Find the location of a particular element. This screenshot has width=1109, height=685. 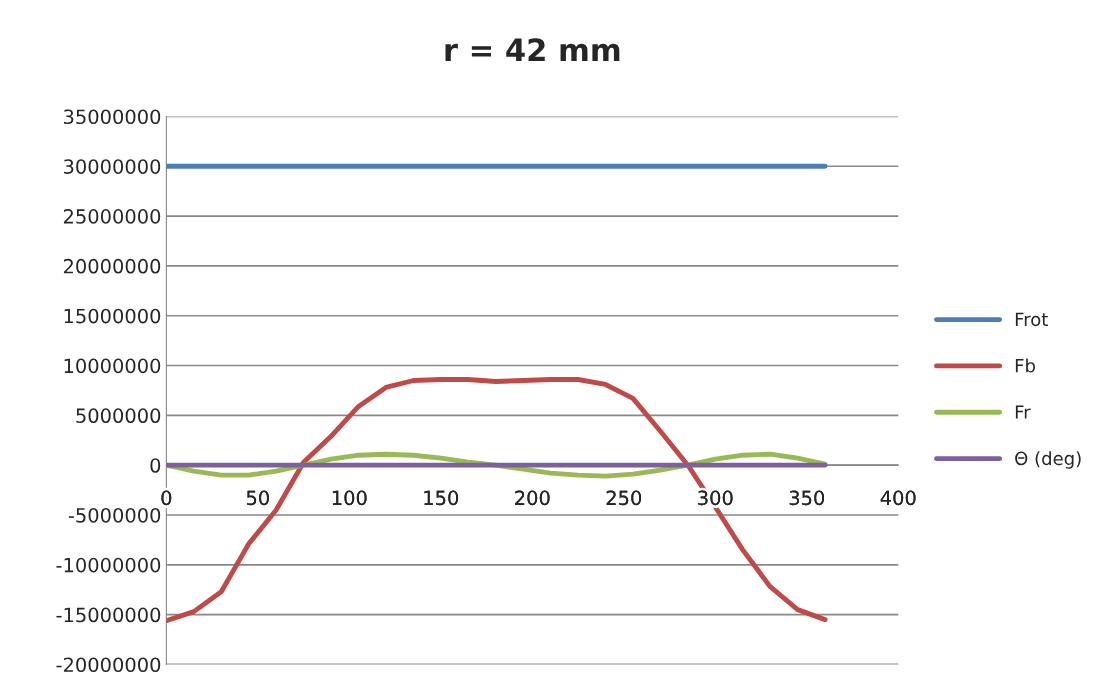

chart-title: r = 42 mm is located at coordinates (532, 49).